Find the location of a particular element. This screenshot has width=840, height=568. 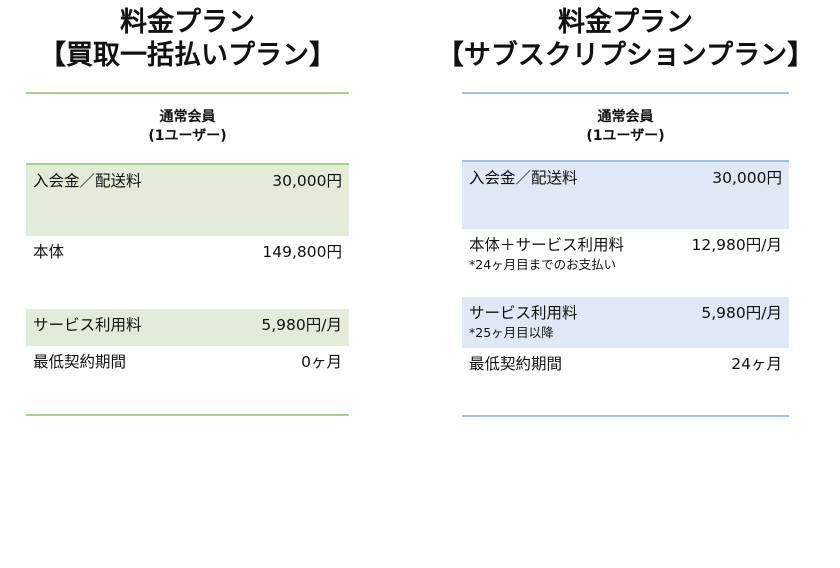

table-row: 本体＋サービス利用料 12,980円/月 *24ヶ月目までのお支払い is located at coordinates (625, 263).